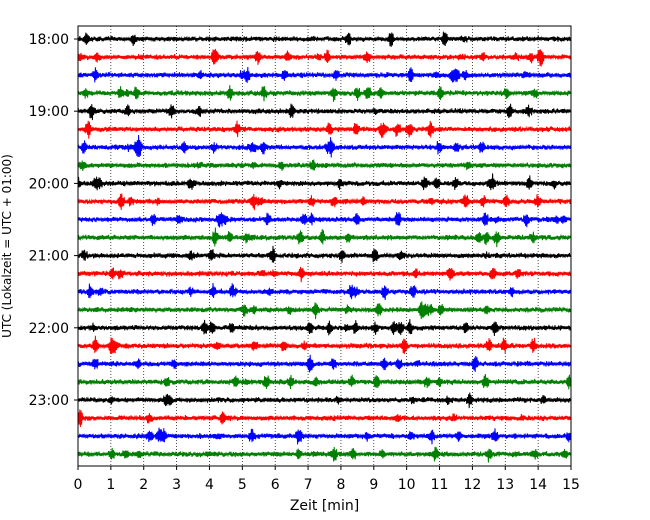 This screenshot has height=520, width=650. I want to click on x-tick-label: 8, so click(340, 485).